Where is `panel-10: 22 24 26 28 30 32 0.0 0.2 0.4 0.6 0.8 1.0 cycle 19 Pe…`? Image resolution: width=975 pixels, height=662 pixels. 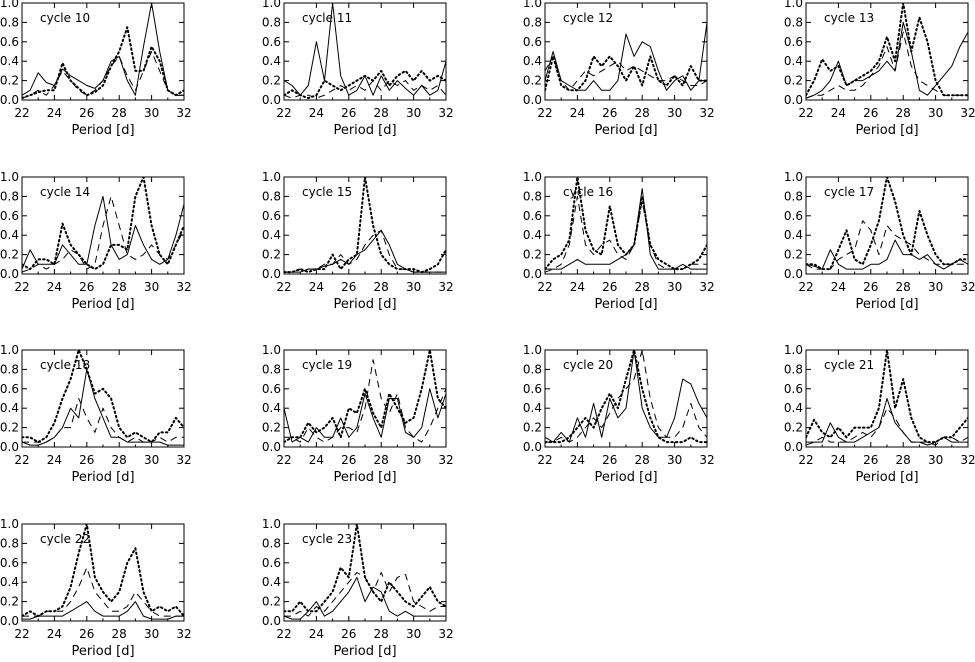
panel-10: 22 24 26 28 30 32 0.0 0.2 0.4 0.6 0.8 1.0 cycle 19 Pe… is located at coordinates (358, 414).